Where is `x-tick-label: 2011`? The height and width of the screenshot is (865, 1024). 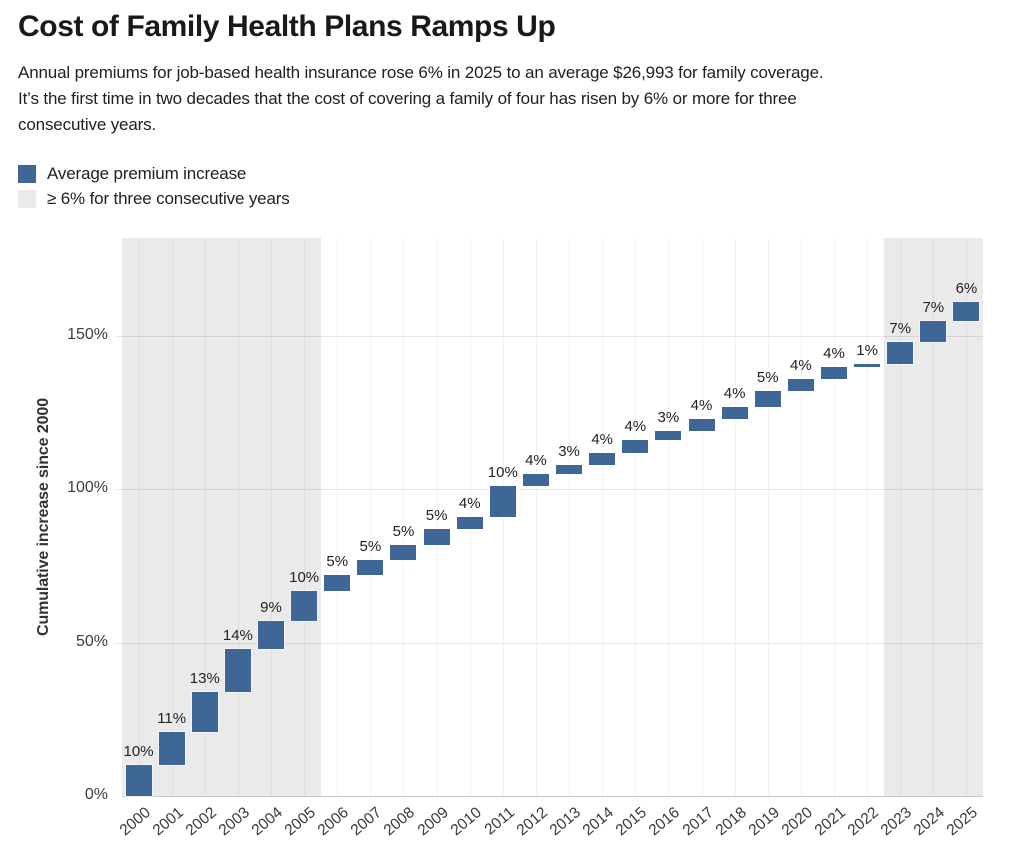 x-tick-label: 2011 is located at coordinates (499, 821).